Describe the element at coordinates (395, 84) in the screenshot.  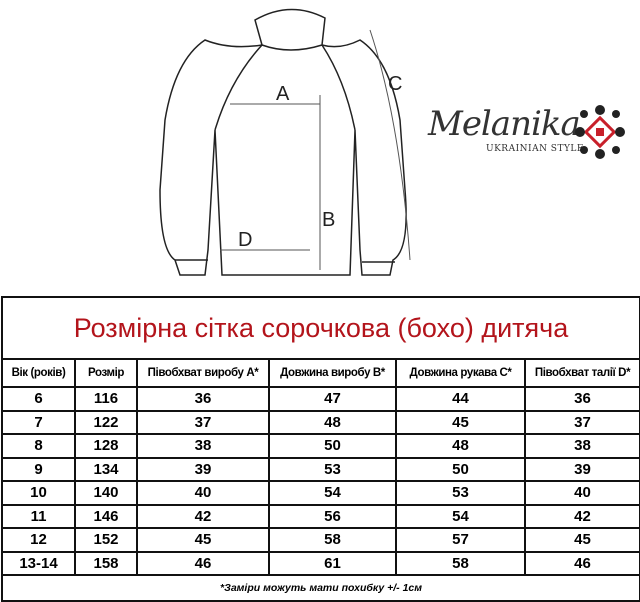
I see `label-c: C` at that location.